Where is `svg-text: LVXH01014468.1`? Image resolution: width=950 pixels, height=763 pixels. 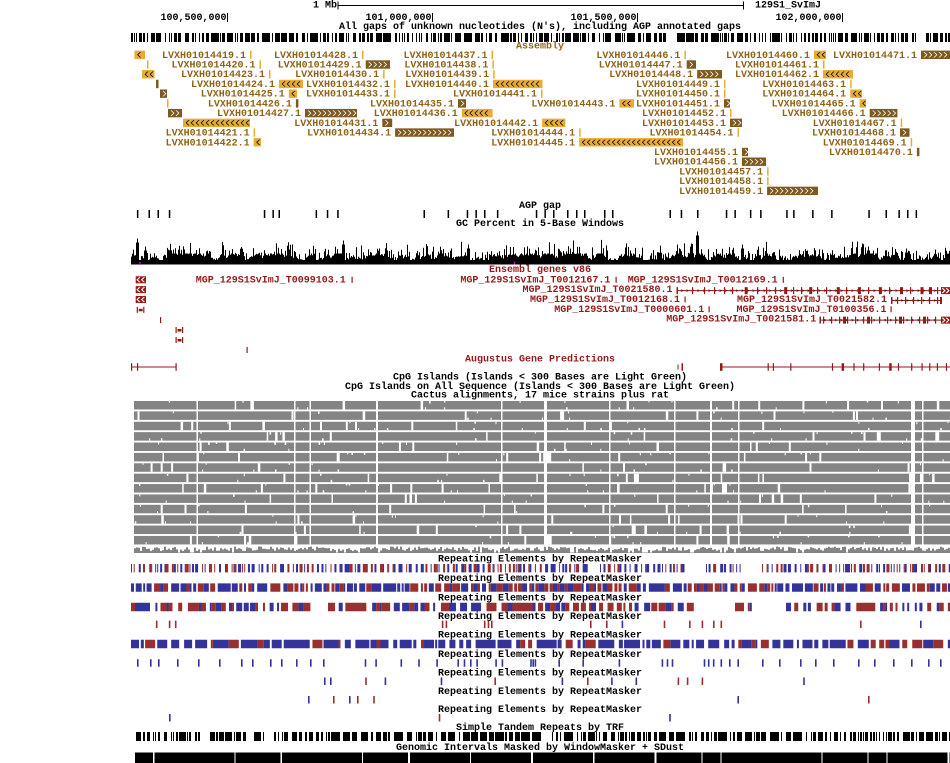 svg-text: LVXH01014468.1 is located at coordinates (854, 134).